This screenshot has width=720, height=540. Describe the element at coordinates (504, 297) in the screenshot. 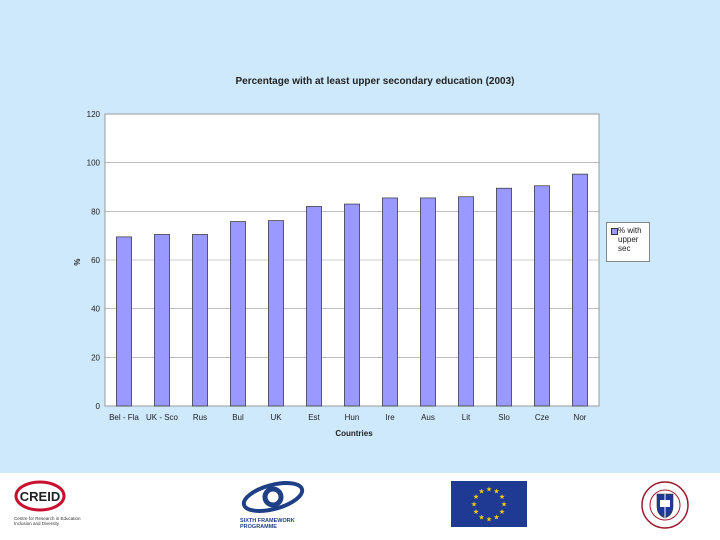

I see `bar-slo` at that location.